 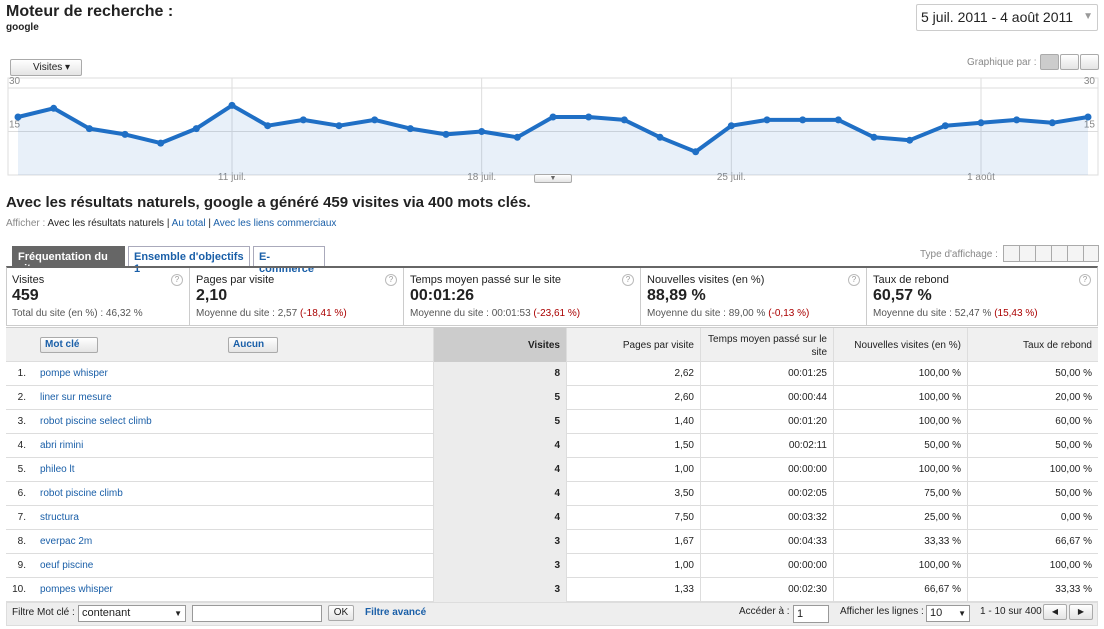 What do you see at coordinates (15, 81) in the screenshot?
I see `y-tick-label: 30` at bounding box center [15, 81].